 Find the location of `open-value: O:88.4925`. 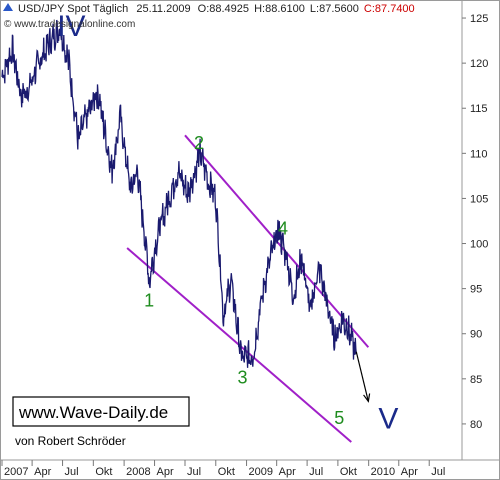

open-value: O:88.4925 is located at coordinates (223, 9).